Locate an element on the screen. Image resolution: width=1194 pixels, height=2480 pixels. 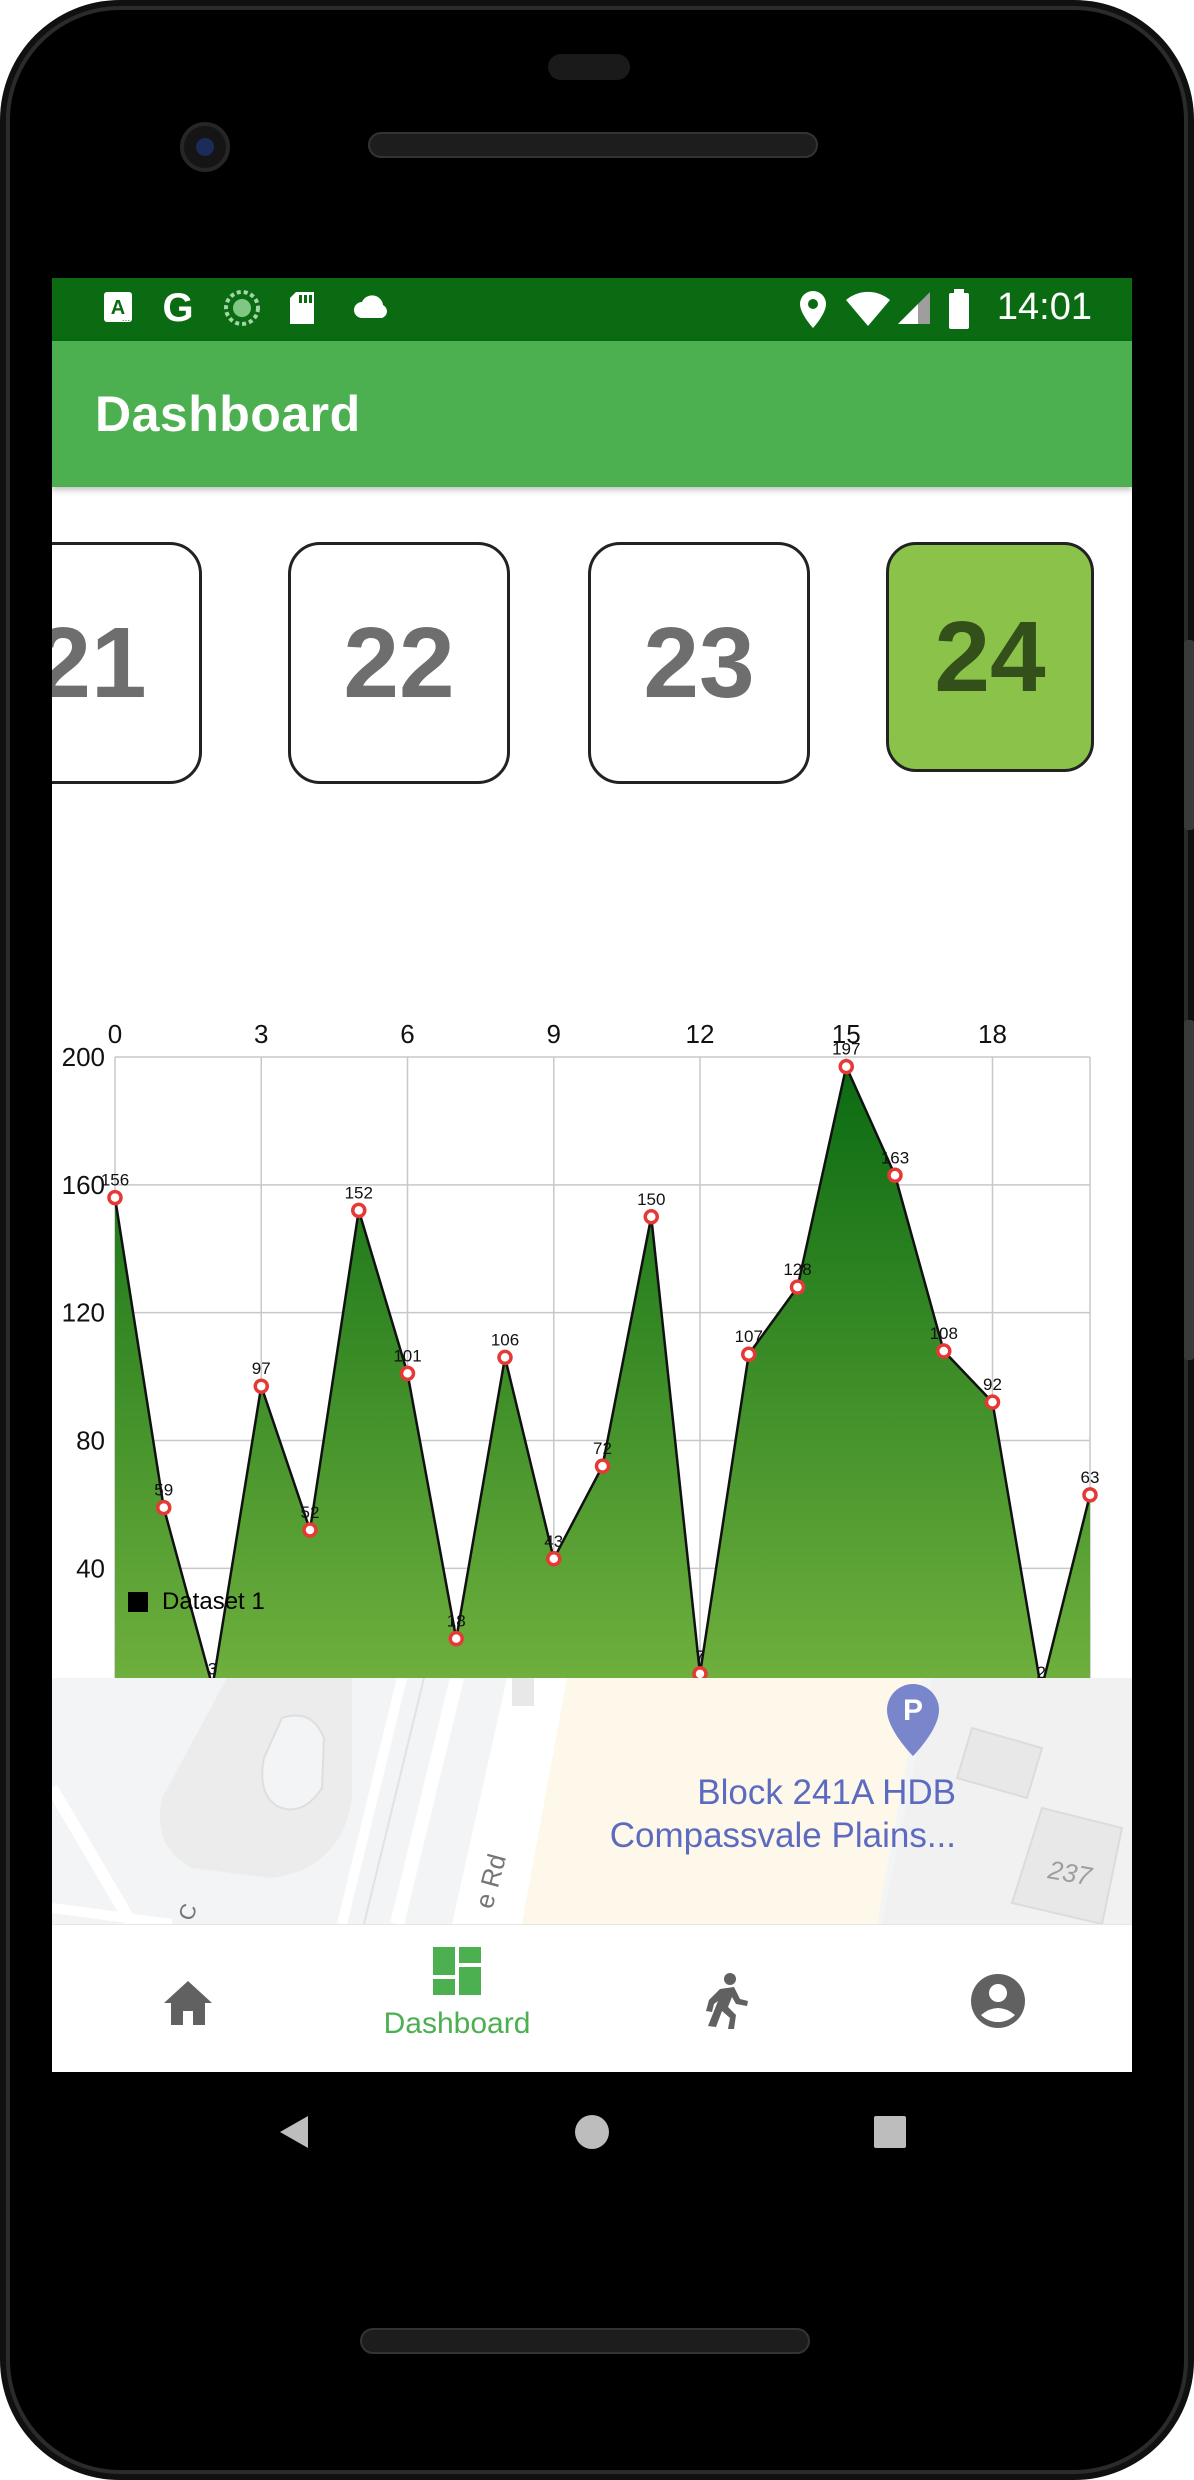
svg-text: P is located at coordinates (913, 1710).